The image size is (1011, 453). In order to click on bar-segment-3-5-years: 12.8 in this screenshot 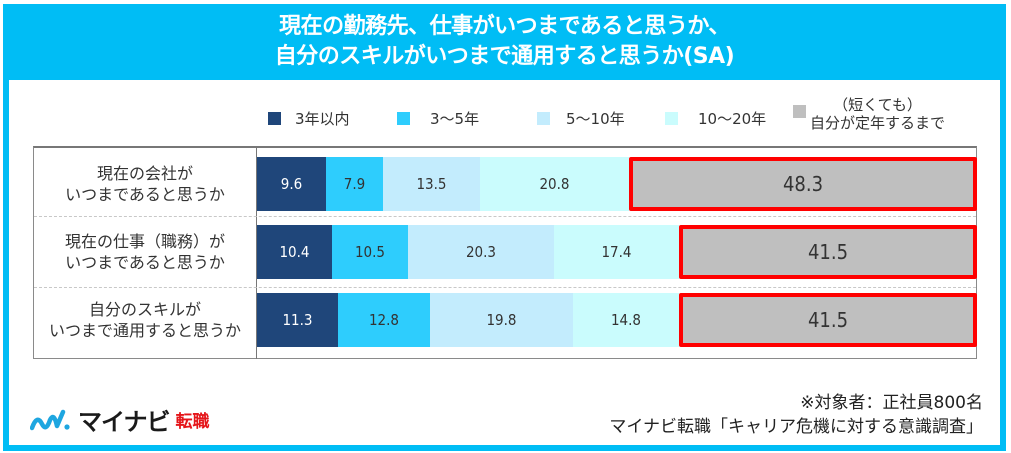, I will do `click(384, 320)`.